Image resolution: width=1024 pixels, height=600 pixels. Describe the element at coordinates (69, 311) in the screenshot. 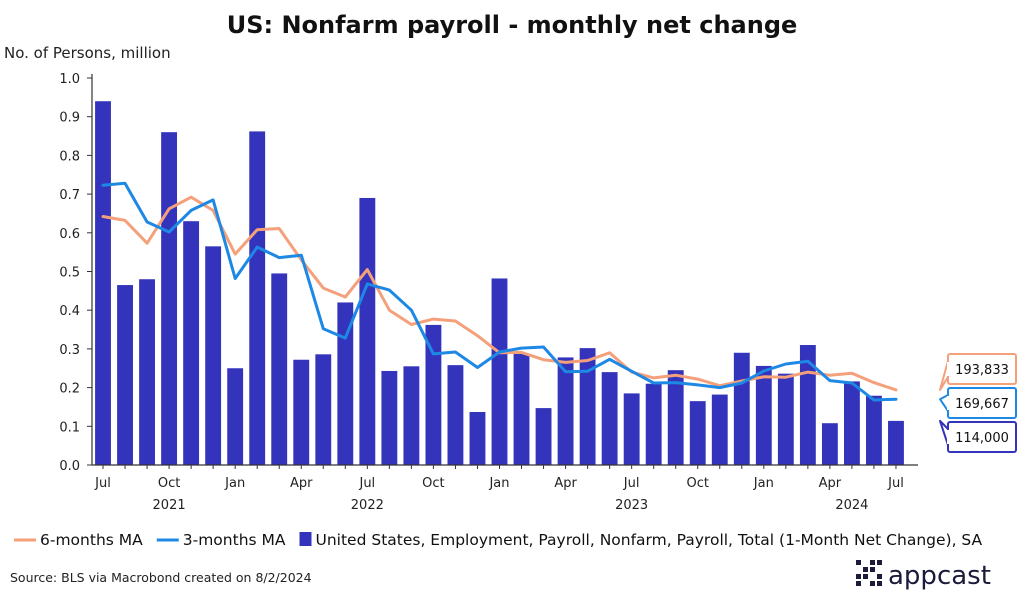

I see `y-tick-label: 0.4` at that location.